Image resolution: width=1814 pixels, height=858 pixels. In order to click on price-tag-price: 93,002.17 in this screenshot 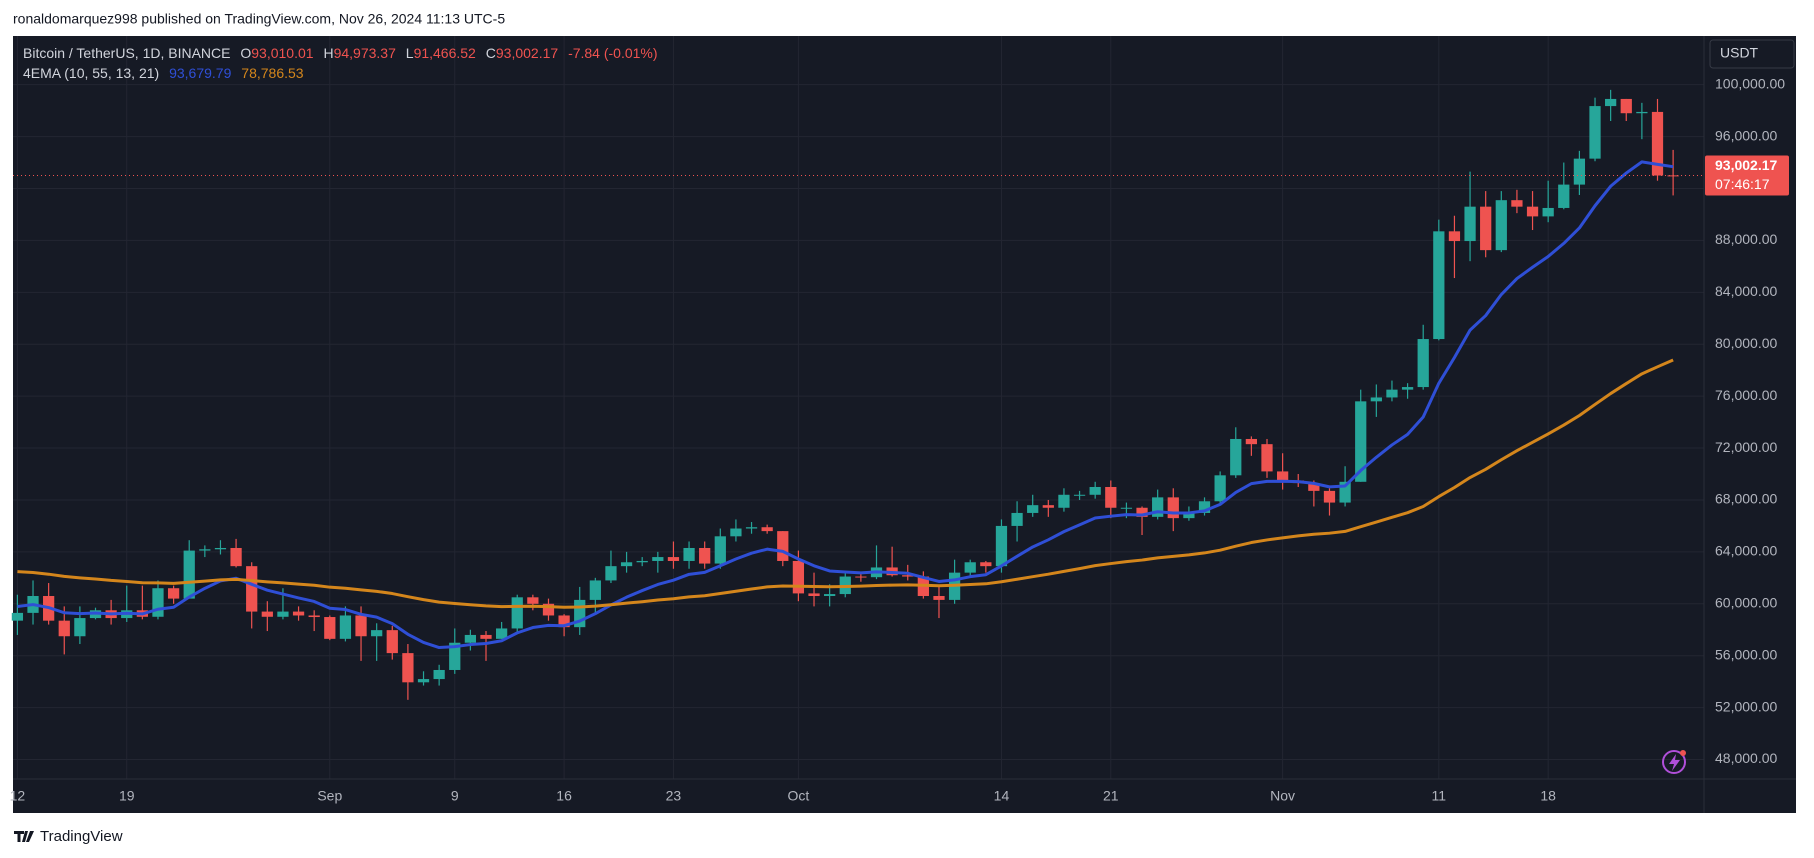, I will do `click(1746, 165)`.